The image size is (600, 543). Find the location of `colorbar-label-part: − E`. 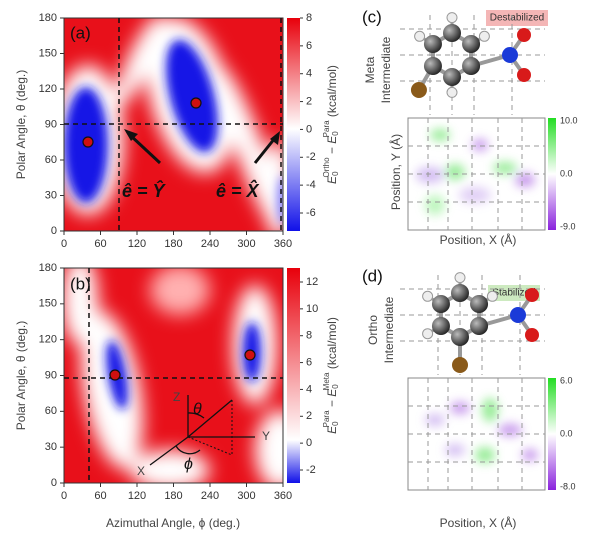

colorbar-label-part: − E is located at coordinates (332, 399).